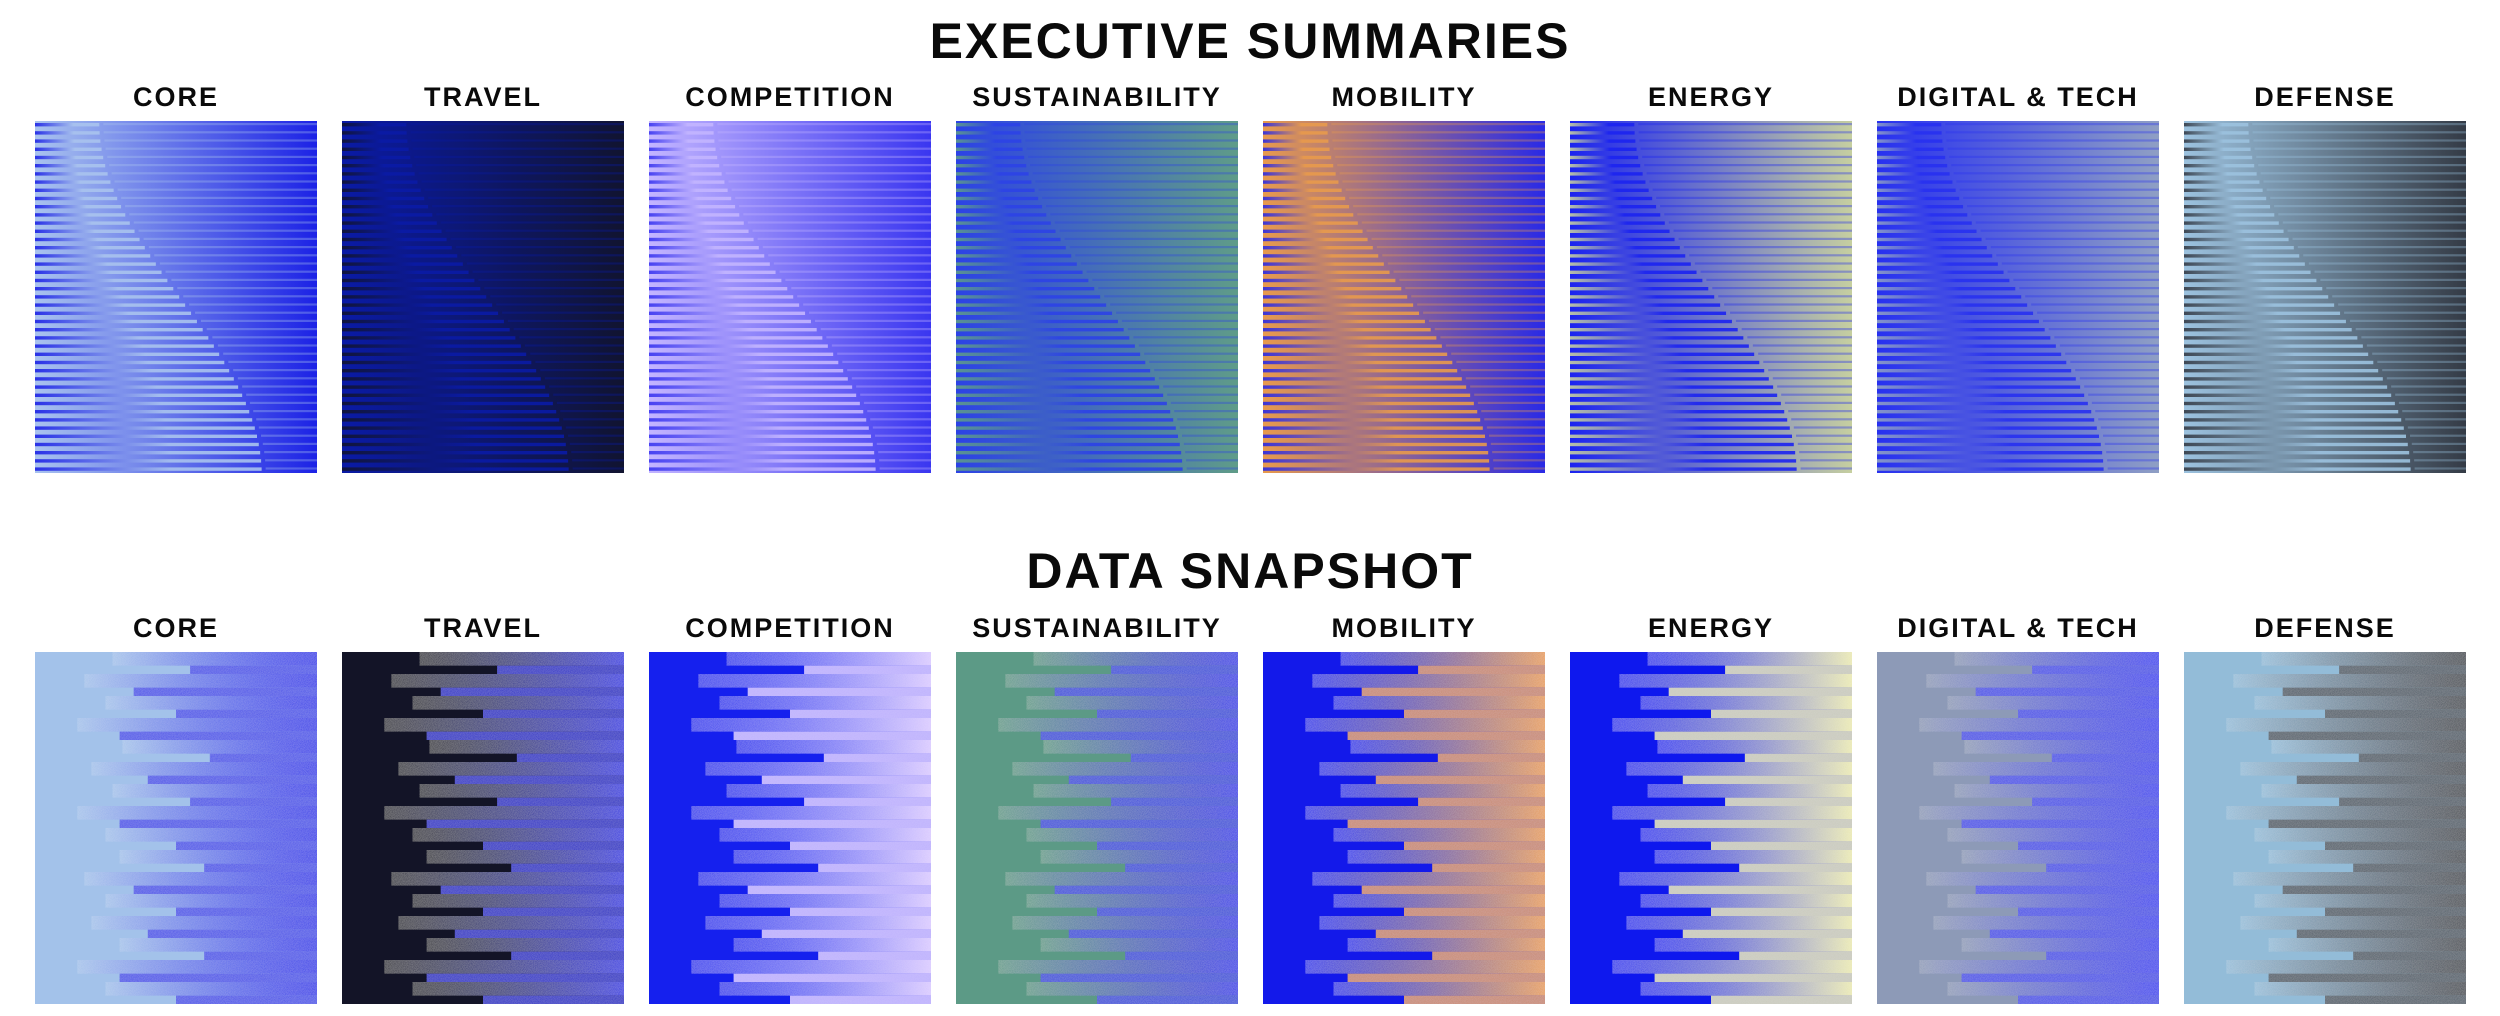  Describe the element at coordinates (790, 628) in the screenshot. I see `snapshot-label-competition: COMPETITION` at that location.